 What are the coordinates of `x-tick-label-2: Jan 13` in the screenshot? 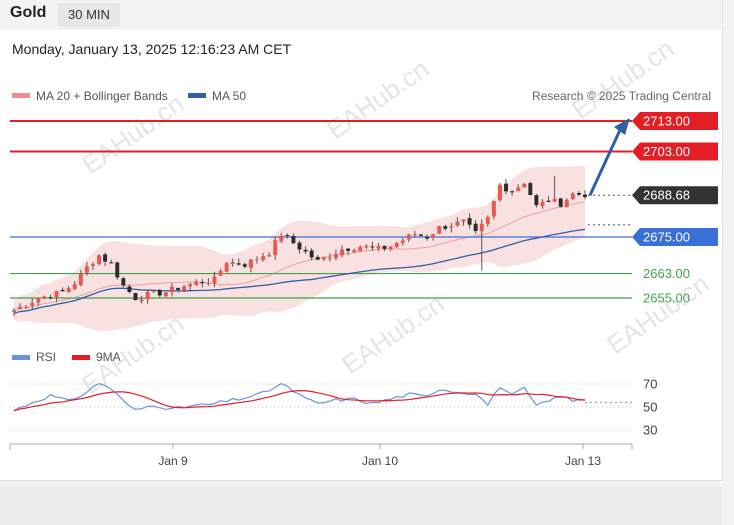 It's located at (583, 461).